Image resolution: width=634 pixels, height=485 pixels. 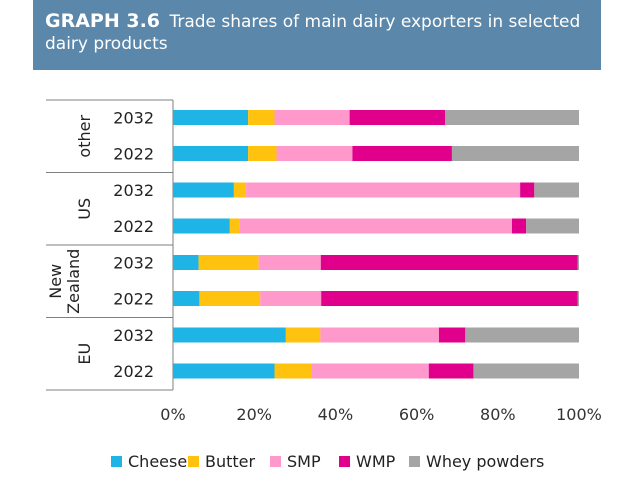 I want to click on x-tick-label: 0%, so click(x=172, y=414).